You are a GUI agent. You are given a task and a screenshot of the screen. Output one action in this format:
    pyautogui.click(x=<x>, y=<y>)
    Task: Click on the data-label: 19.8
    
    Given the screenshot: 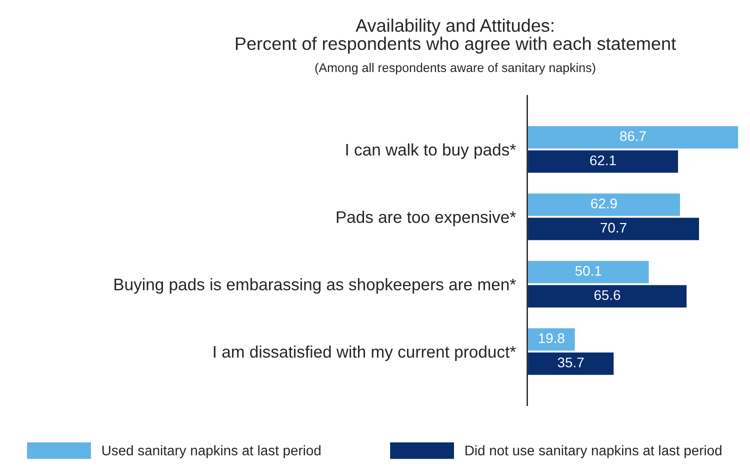 What is the action you would take?
    pyautogui.click(x=551, y=338)
    